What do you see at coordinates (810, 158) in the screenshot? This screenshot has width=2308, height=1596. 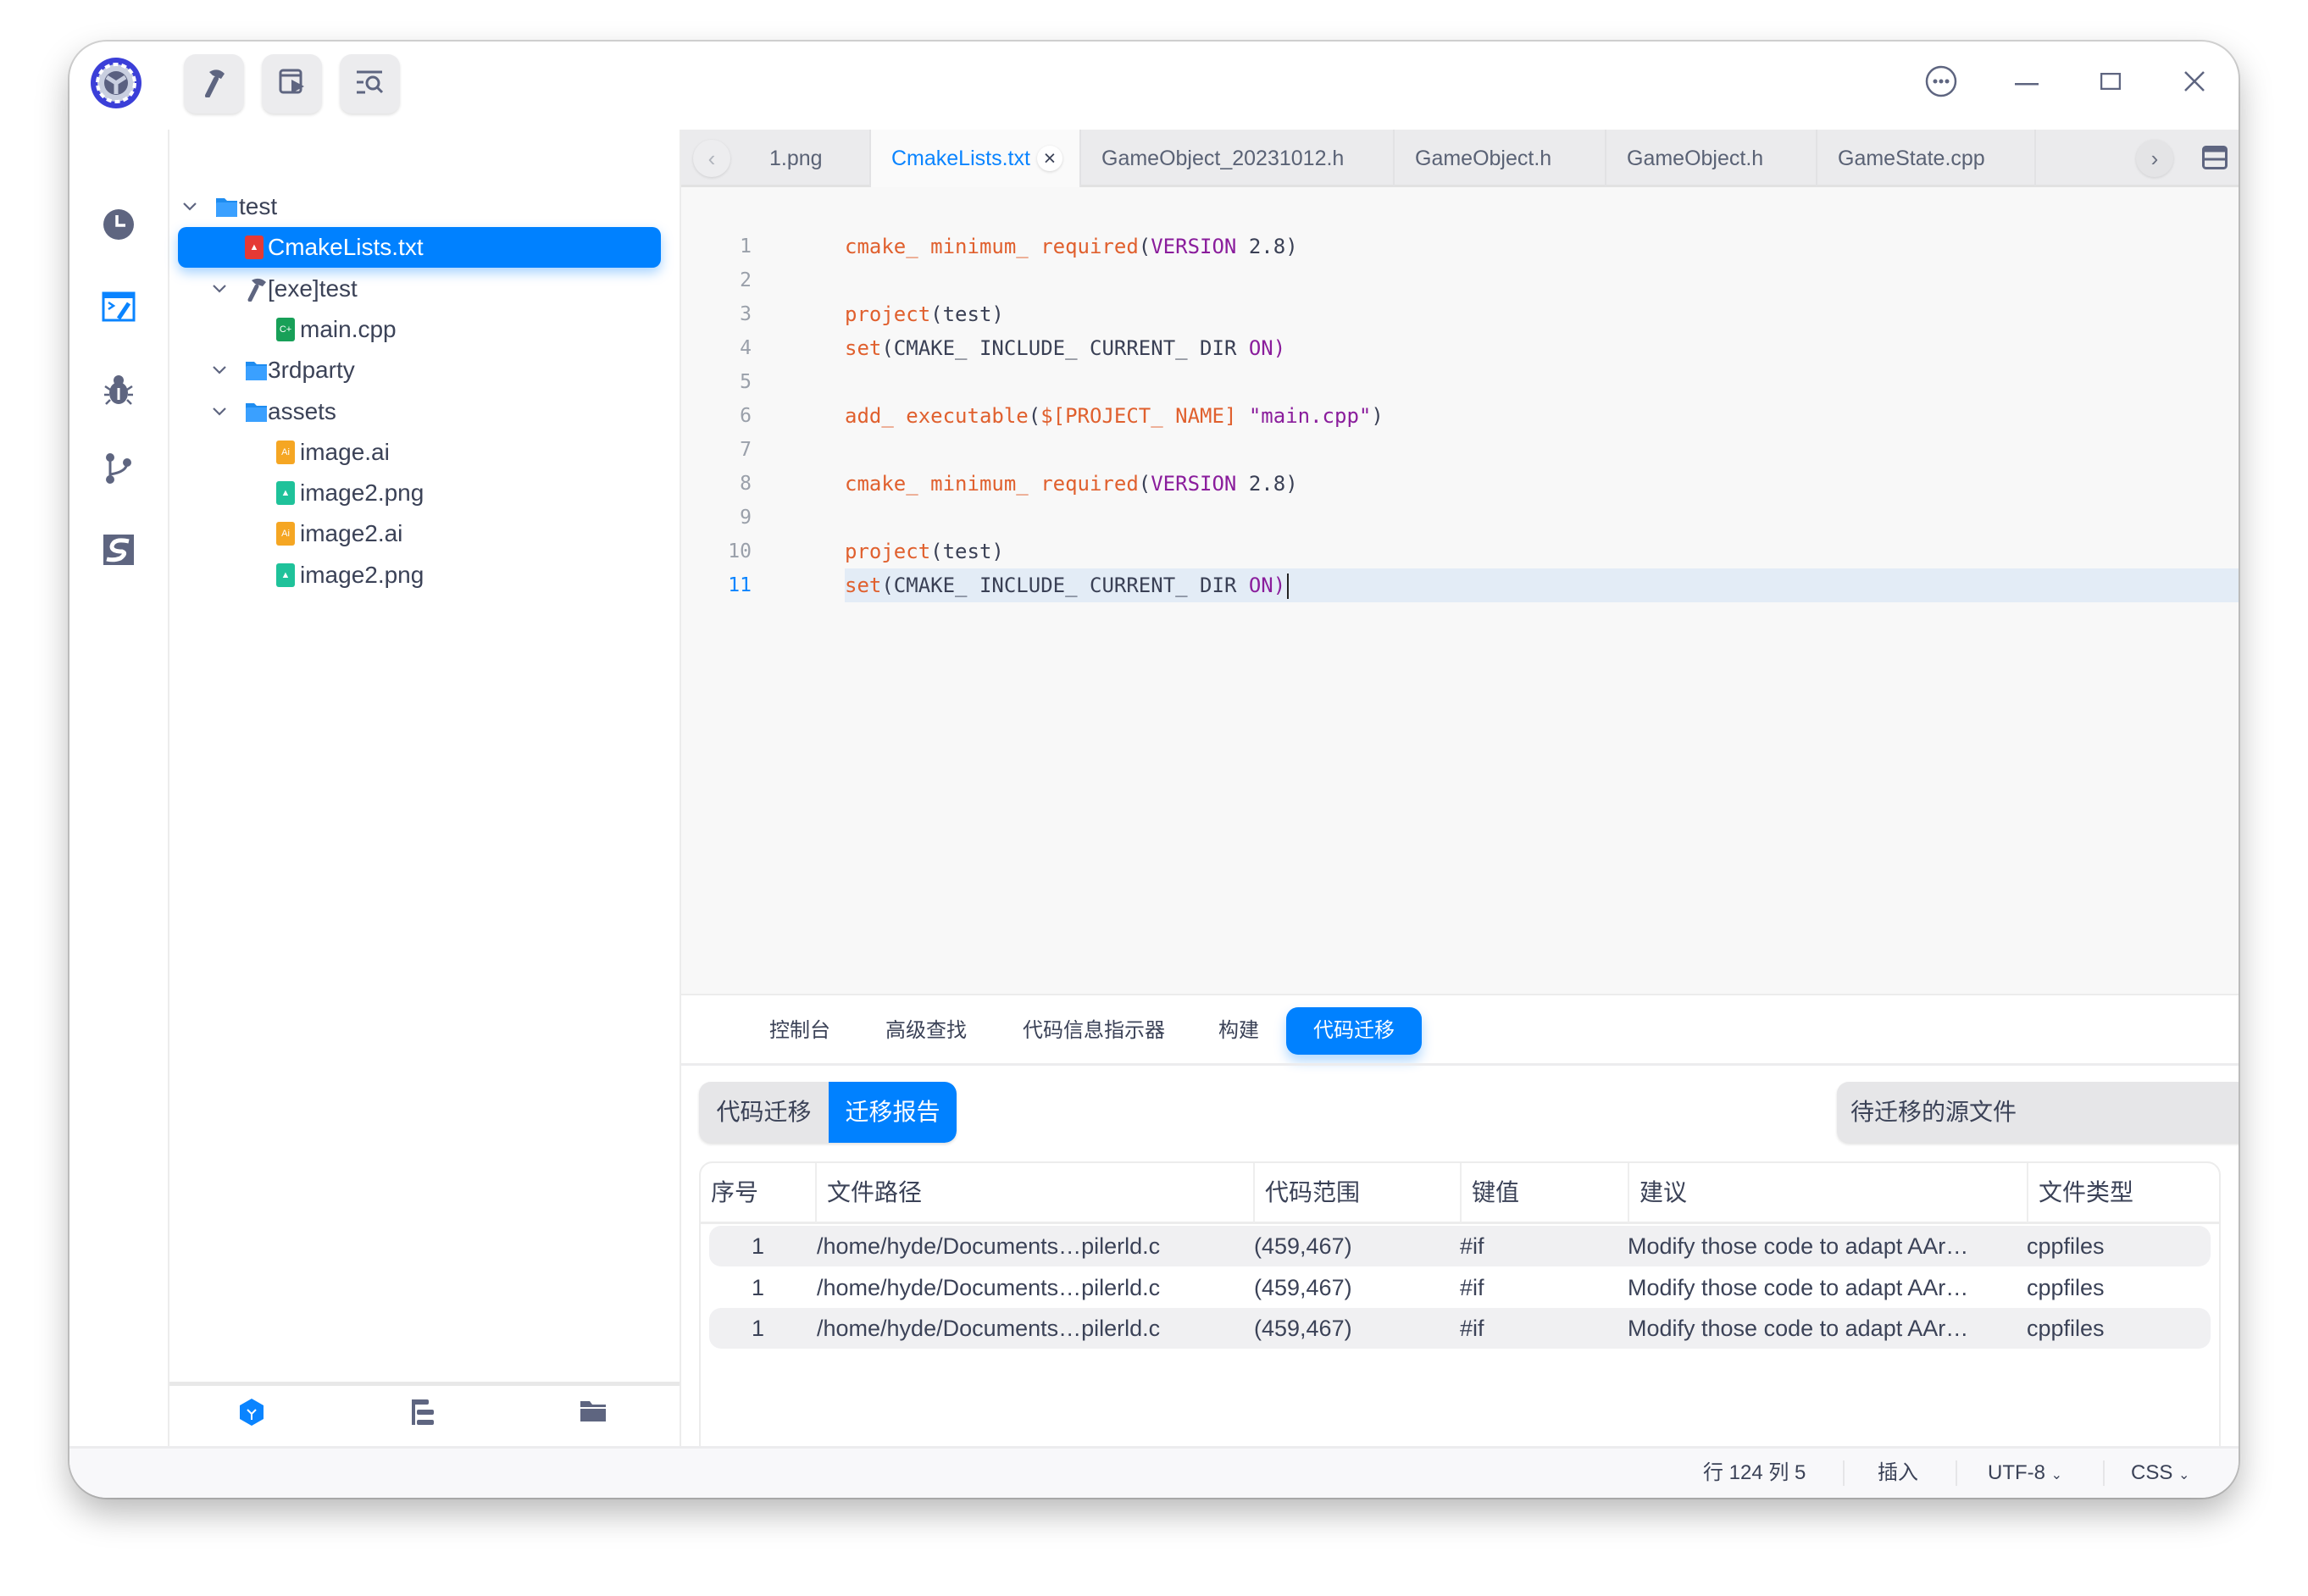 I see `editor-tab: 1.png` at bounding box center [810, 158].